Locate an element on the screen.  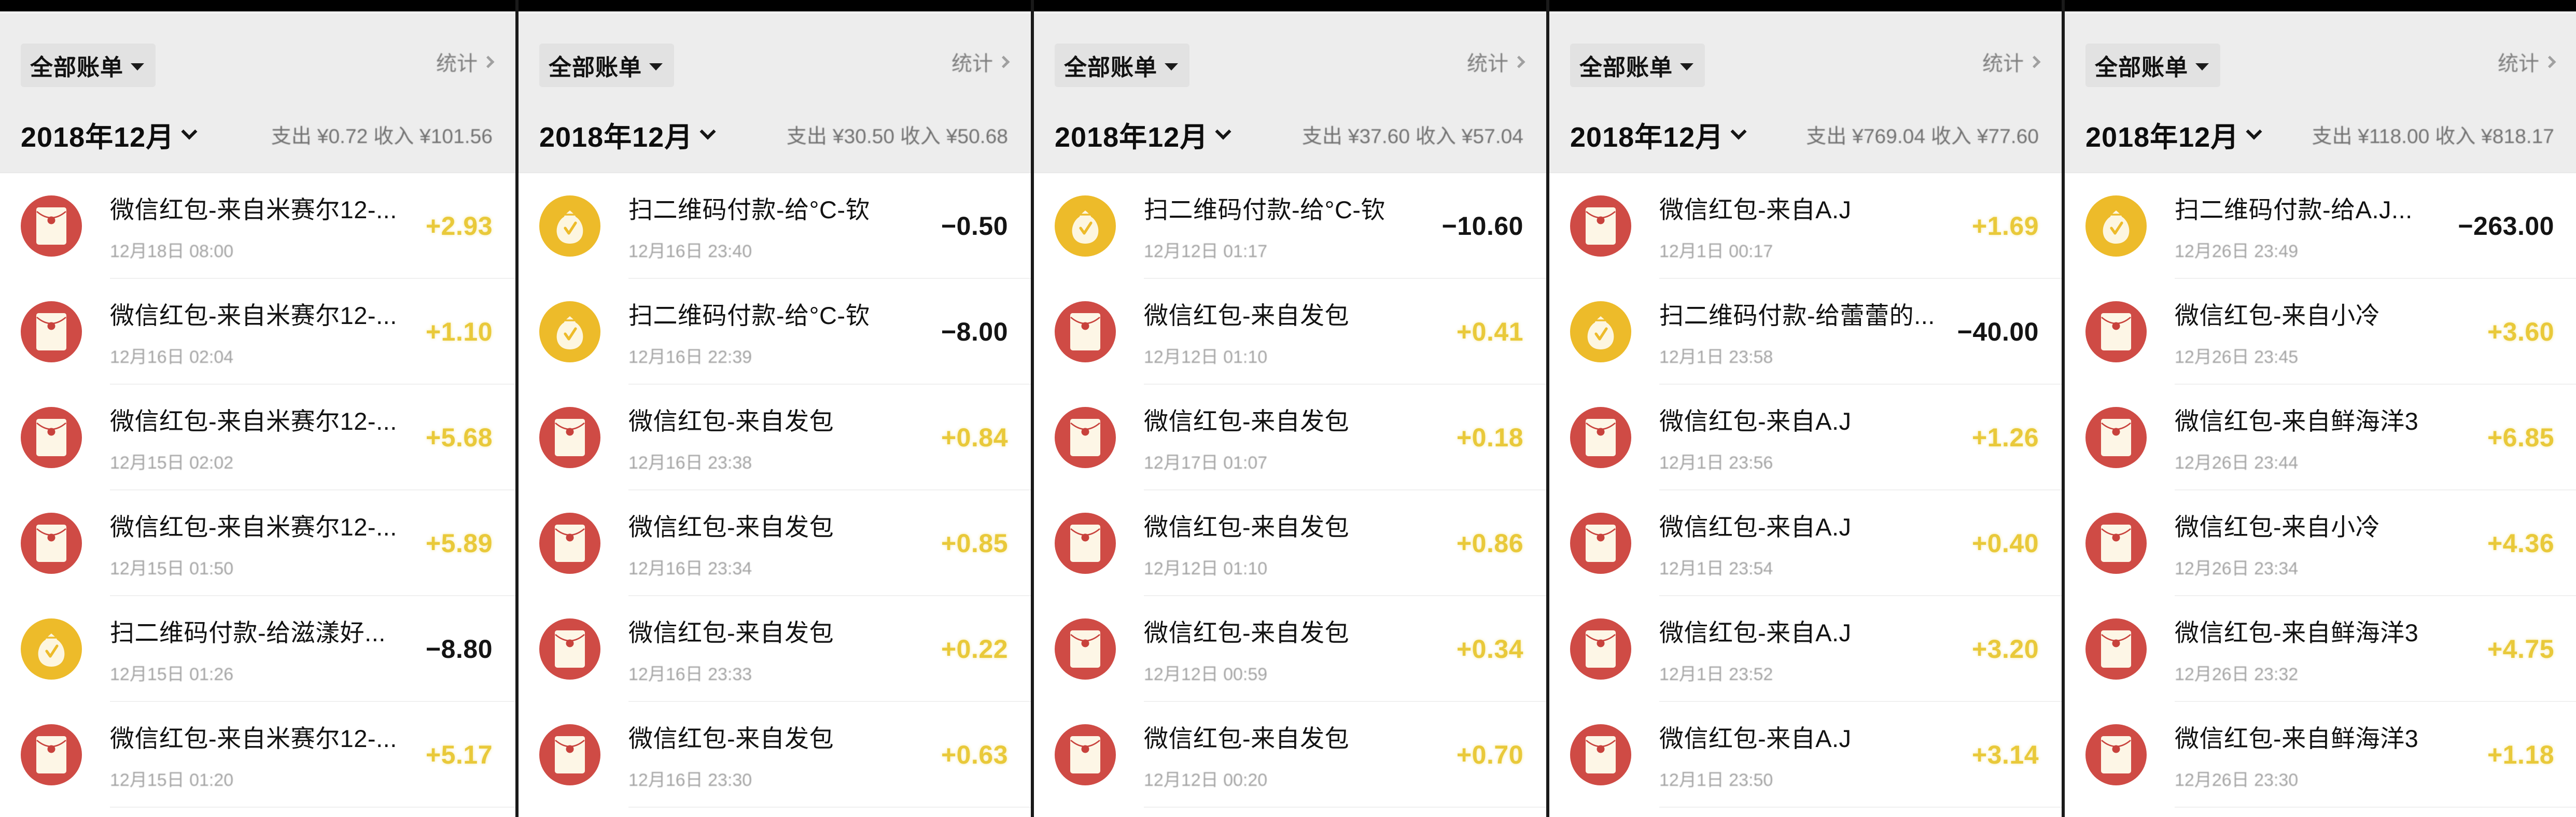
bill-filter-label: 全部账单 is located at coordinates (2141, 68).